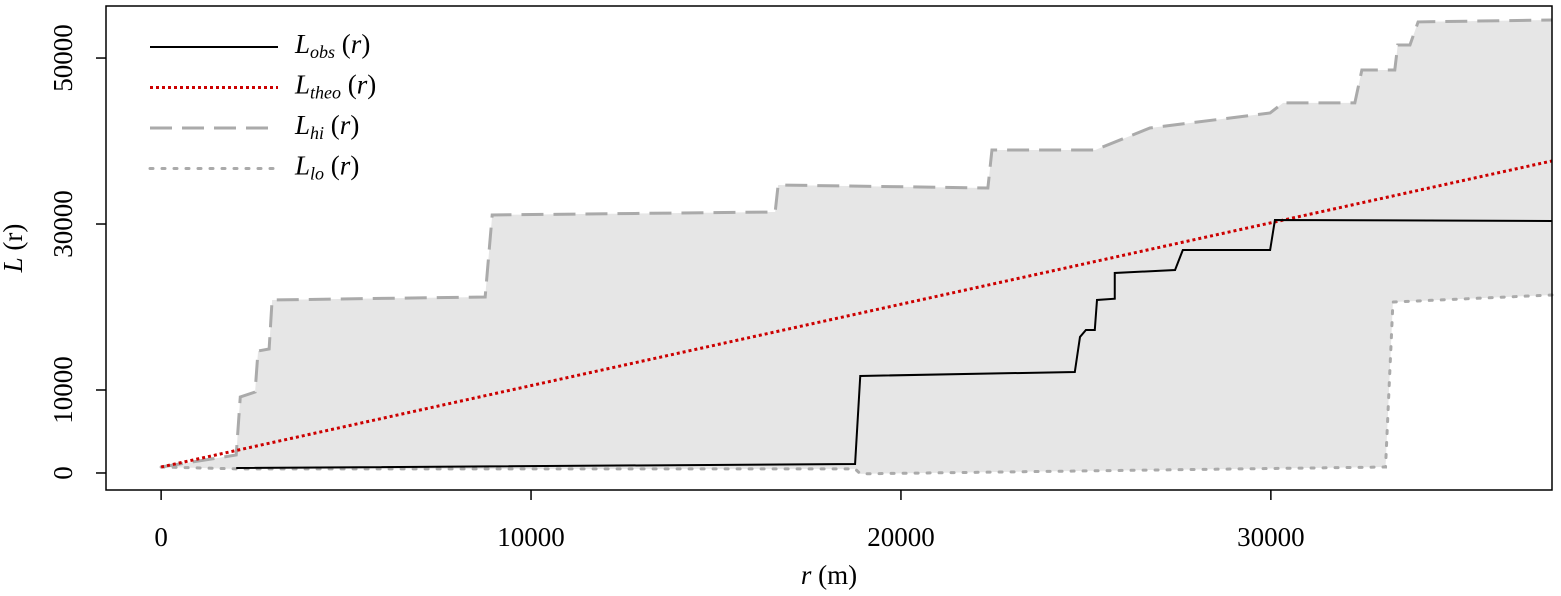 Image resolution: width=1561 pixels, height=596 pixels. What do you see at coordinates (335, 86) in the screenshot?
I see `legend-label: Ltheo (r)` at bounding box center [335, 86].